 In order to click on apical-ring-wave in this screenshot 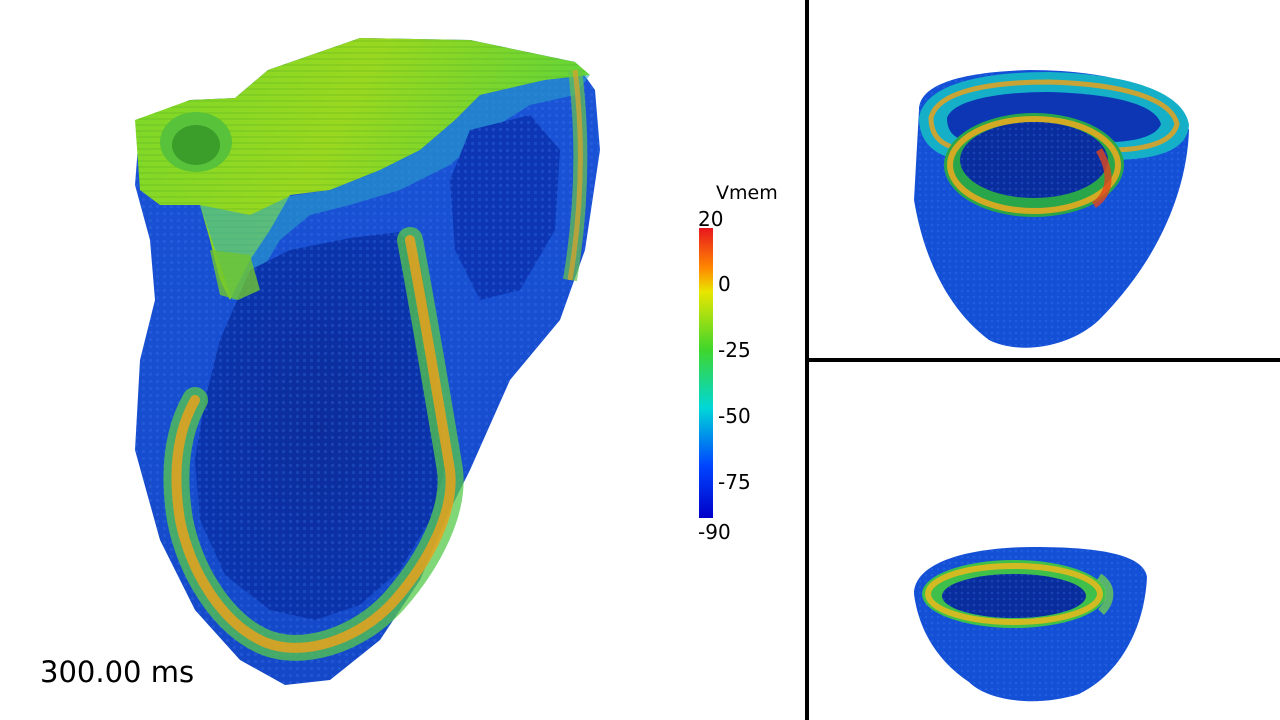, I will do `click(1014, 594)`.